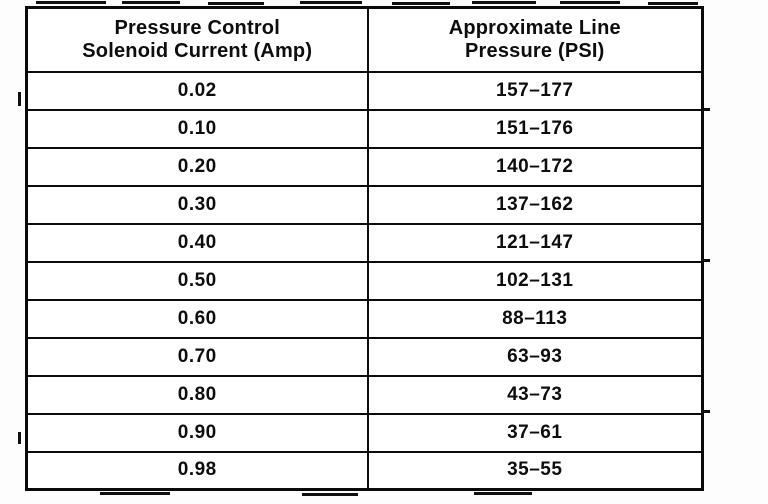 The width and height of the screenshot is (768, 504). Describe the element at coordinates (535, 166) in the screenshot. I see `psi-value: 140–172` at that location.